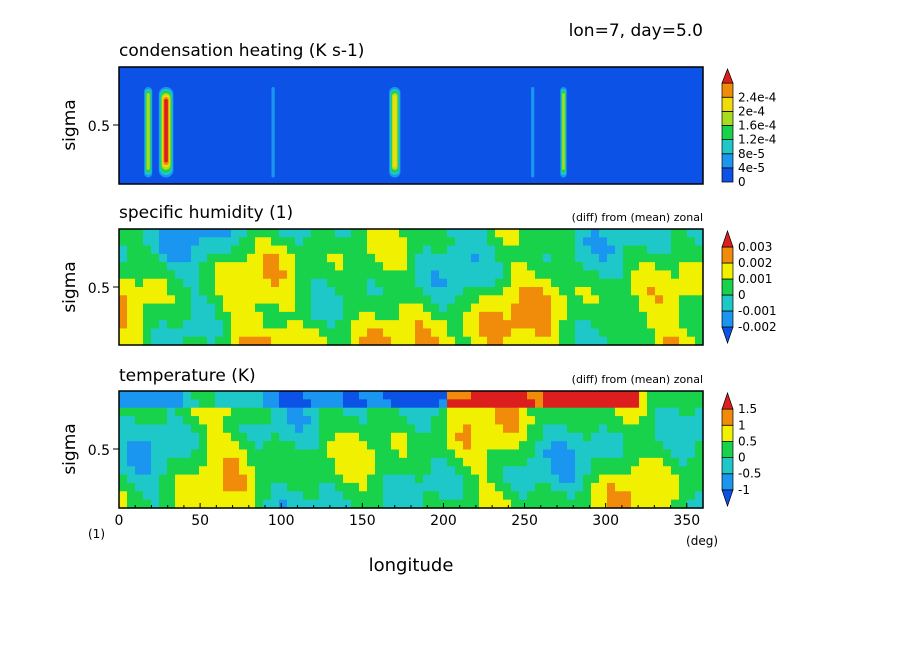 This screenshot has width=904, height=654. Describe the element at coordinates (742, 425) in the screenshot. I see `colorbar-label: 1` at that location.